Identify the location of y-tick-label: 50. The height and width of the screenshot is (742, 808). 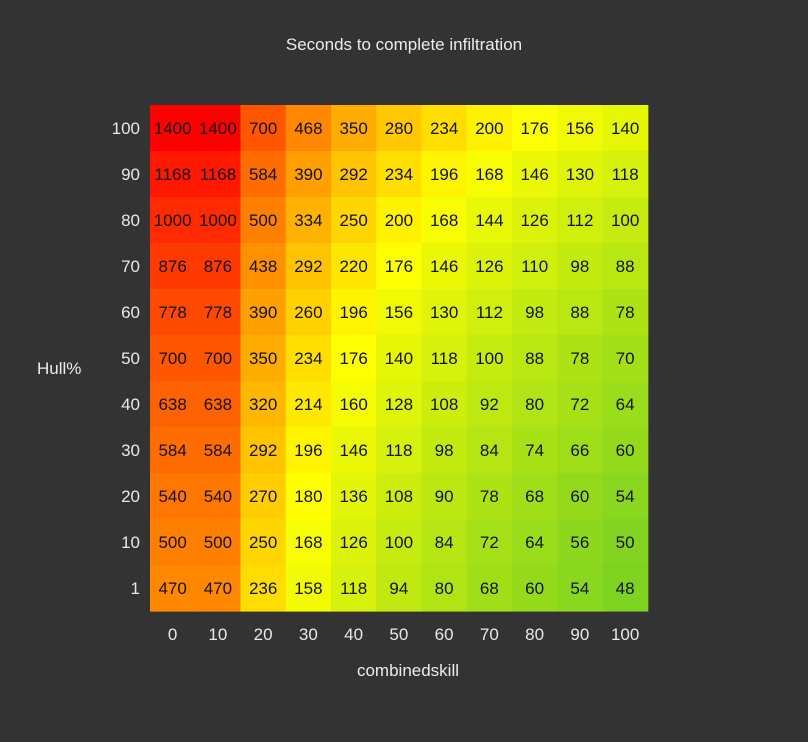
(130, 358).